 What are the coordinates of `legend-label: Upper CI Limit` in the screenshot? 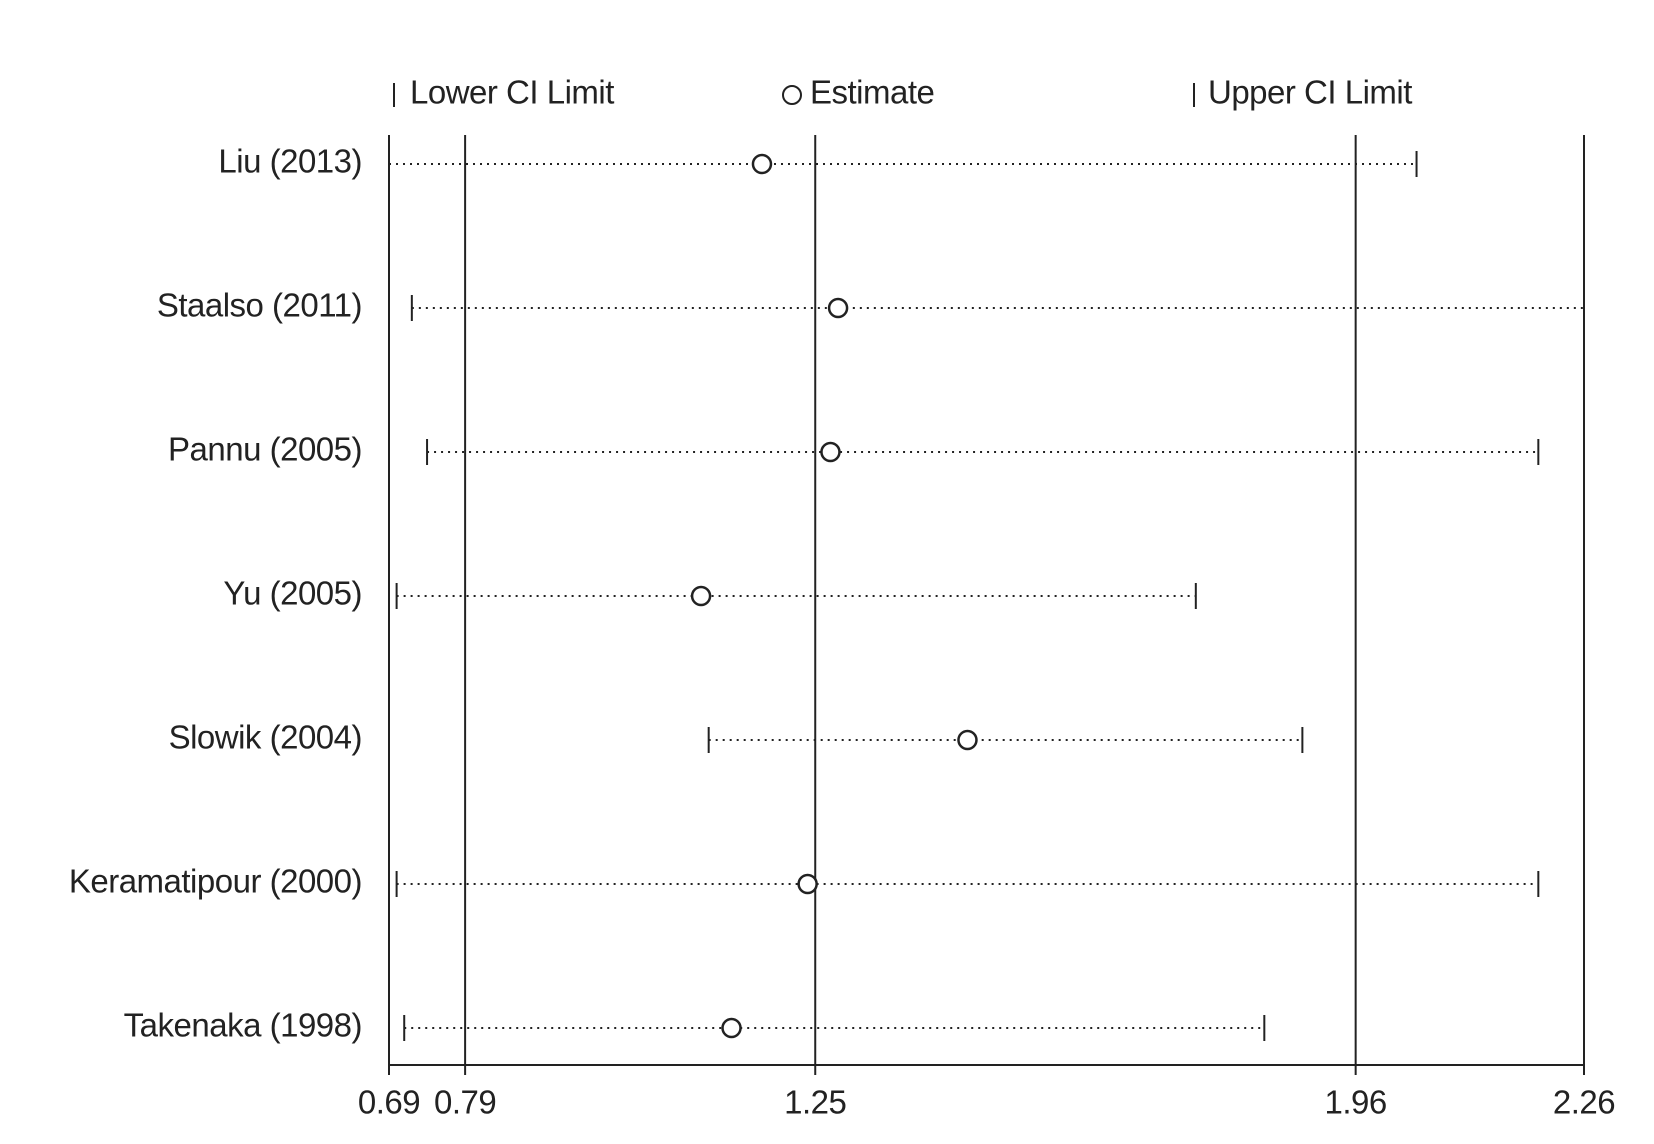 It's located at (1310, 92).